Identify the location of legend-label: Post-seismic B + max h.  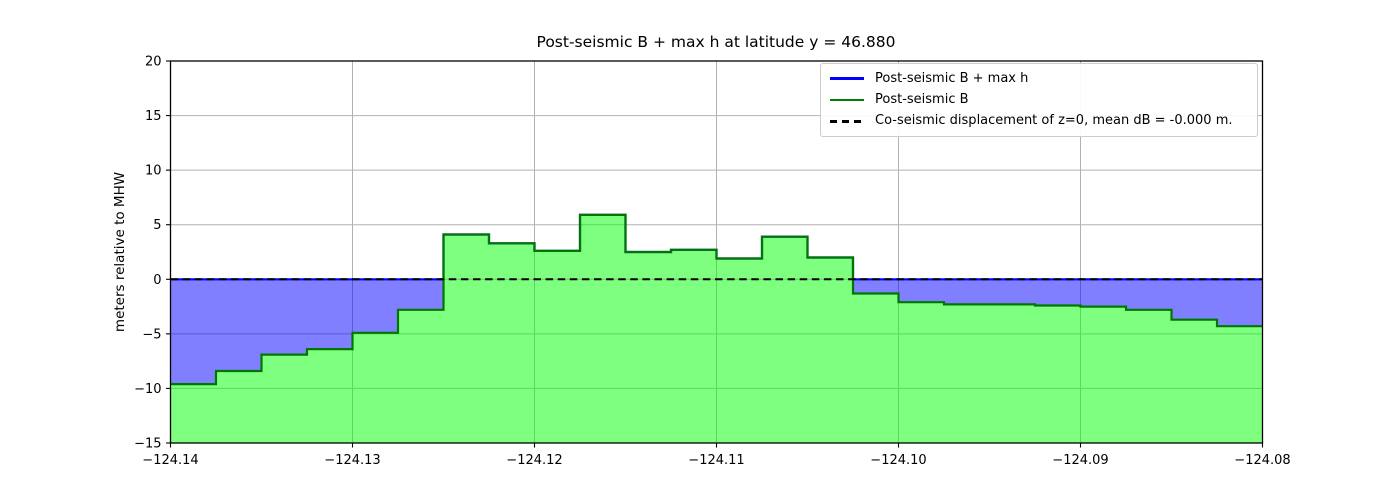
(952, 78).